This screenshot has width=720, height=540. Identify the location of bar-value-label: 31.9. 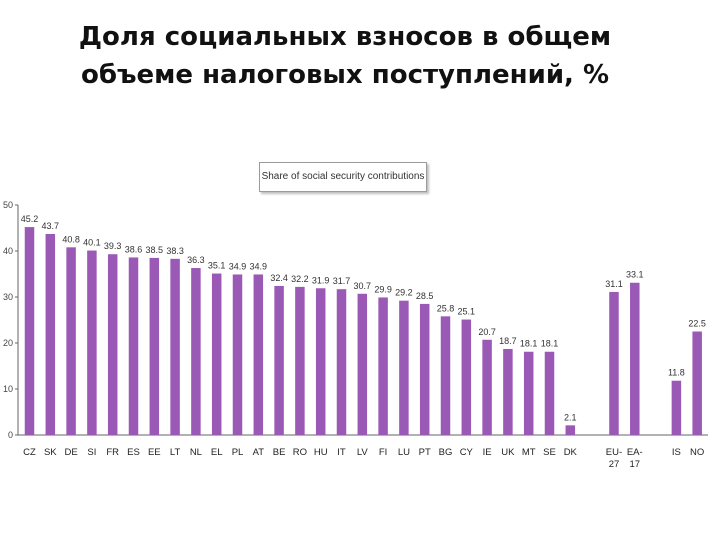
(321, 280).